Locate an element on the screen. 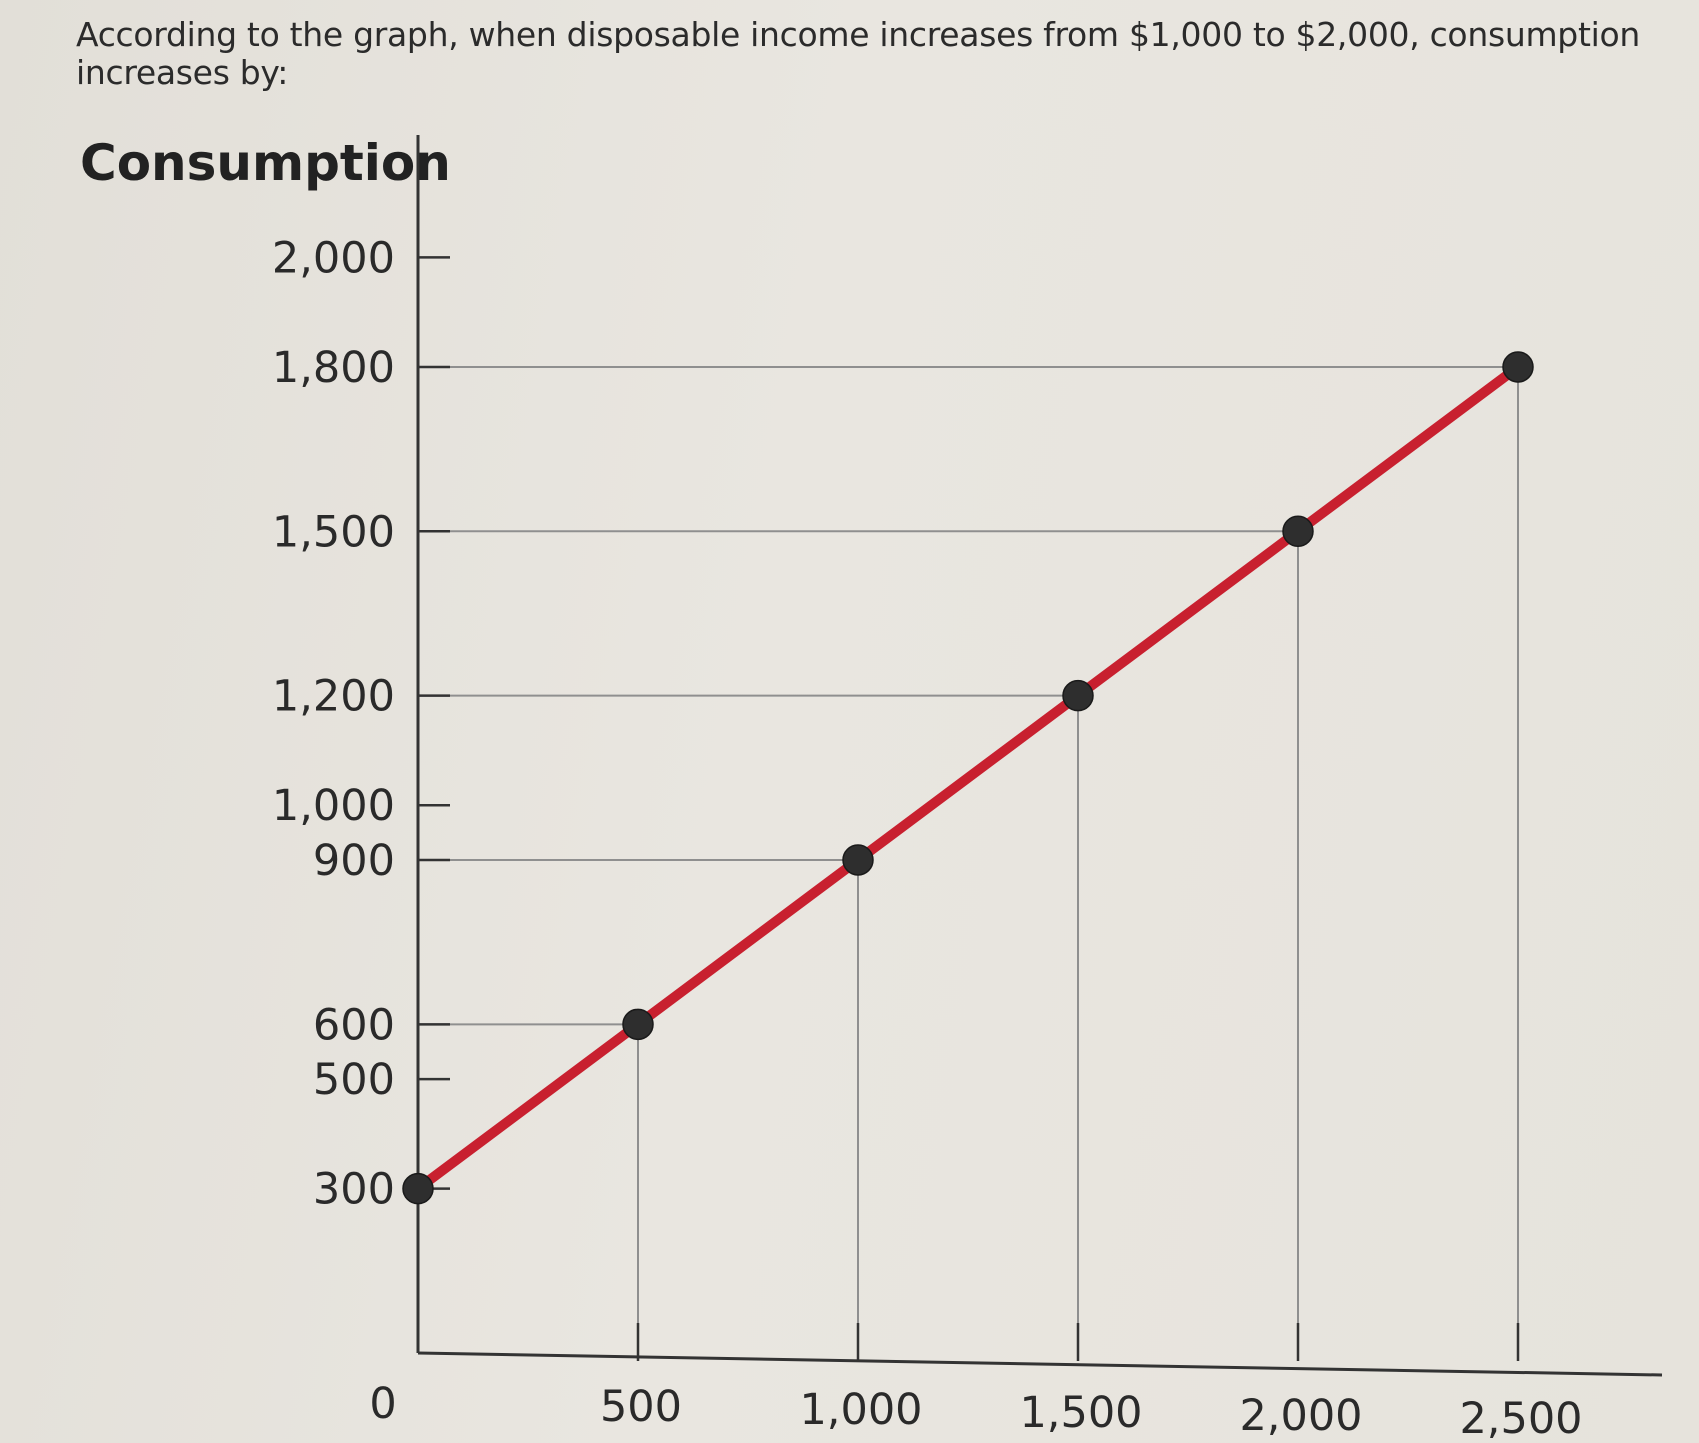 The image size is (1699, 1443). x-tick-label: 0 is located at coordinates (382, 1404).